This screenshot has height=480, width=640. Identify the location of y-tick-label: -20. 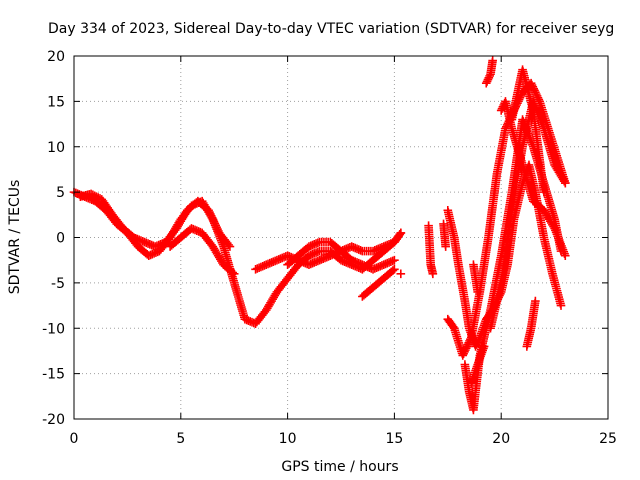
(53, 420).